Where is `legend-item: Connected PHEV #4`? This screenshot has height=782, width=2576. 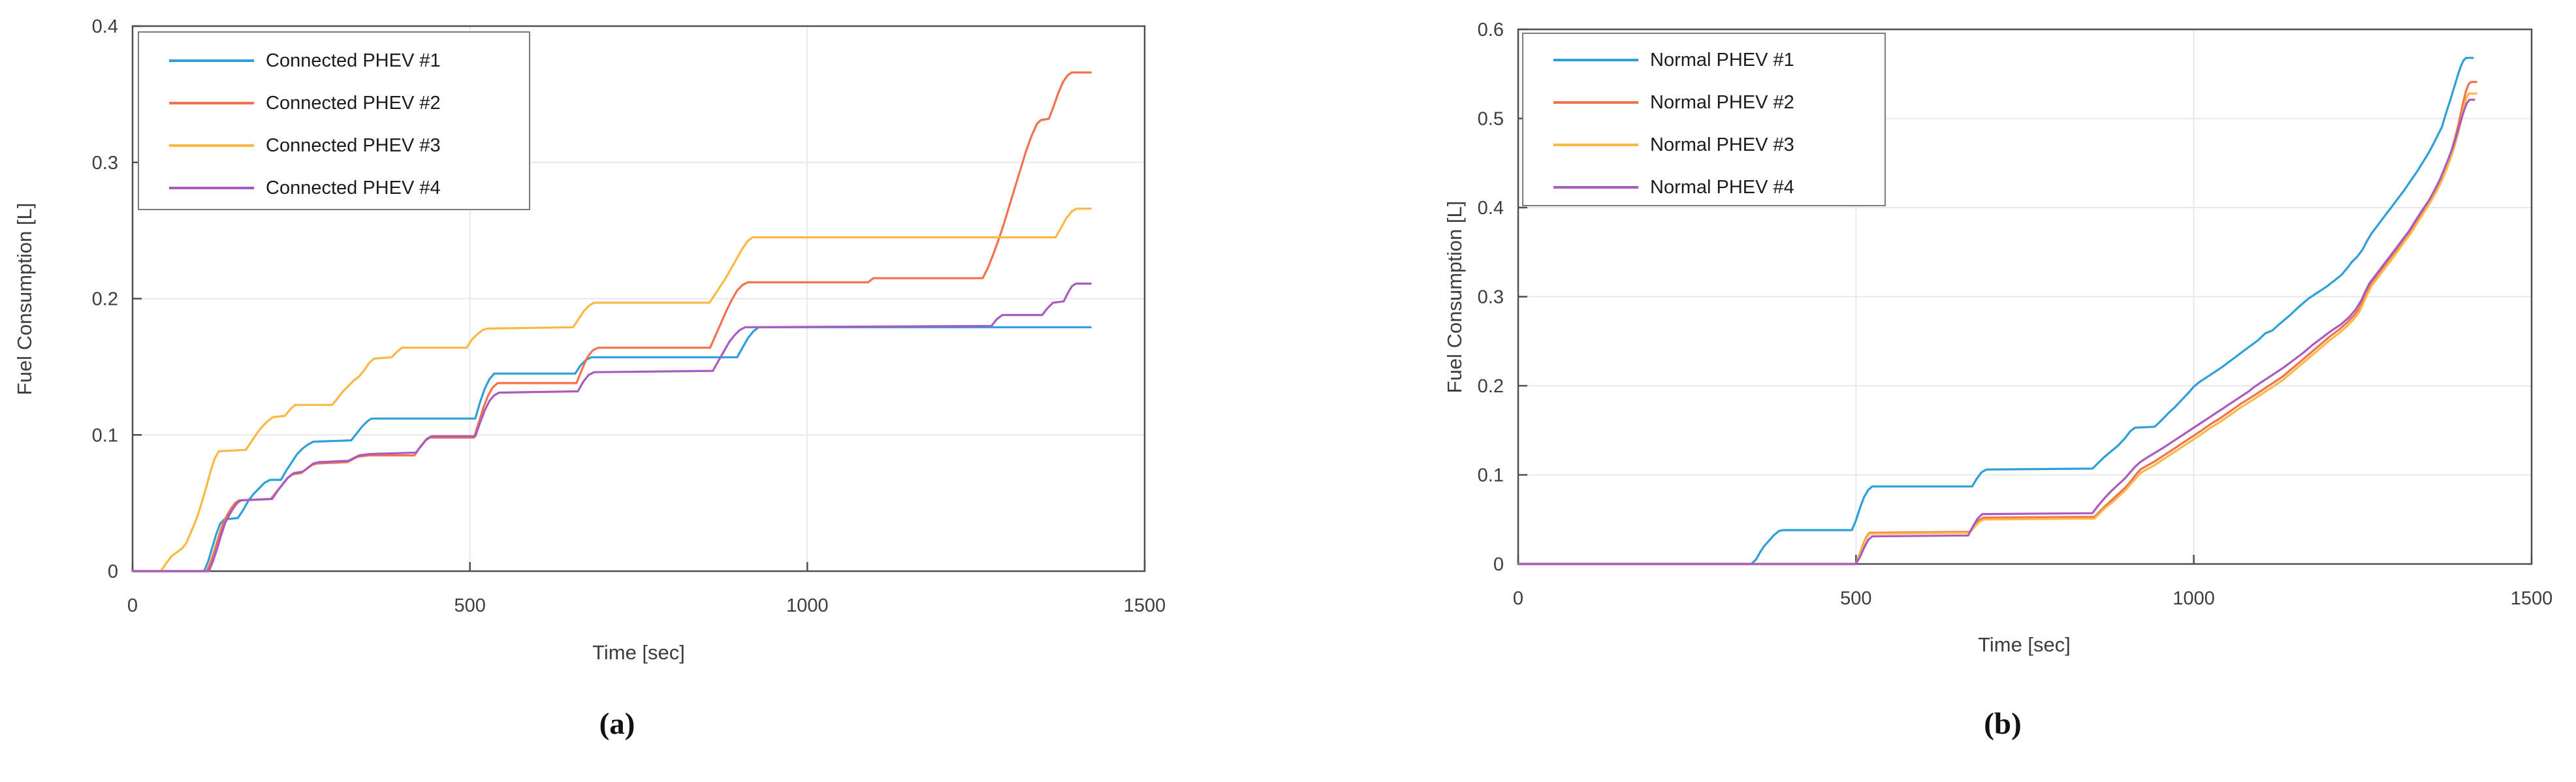
legend-item: Connected PHEV #4 is located at coordinates (334, 188).